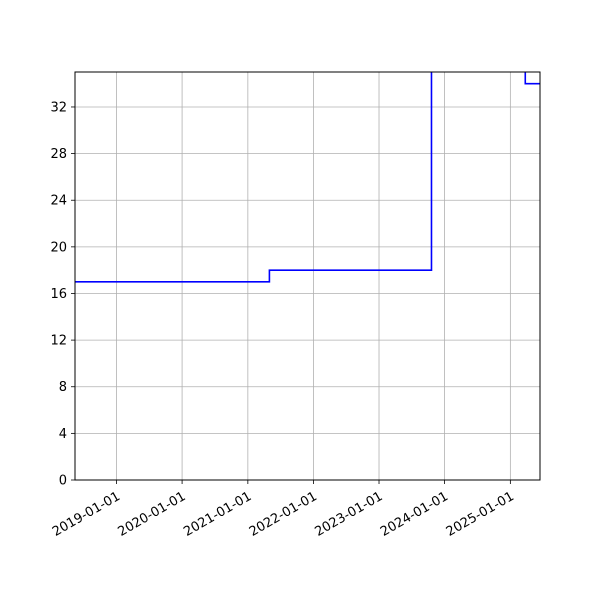 Image resolution: width=600 pixels, height=600 pixels. Describe the element at coordinates (217, 514) in the screenshot. I see `x-tick-label: 2021-01-01` at that location.